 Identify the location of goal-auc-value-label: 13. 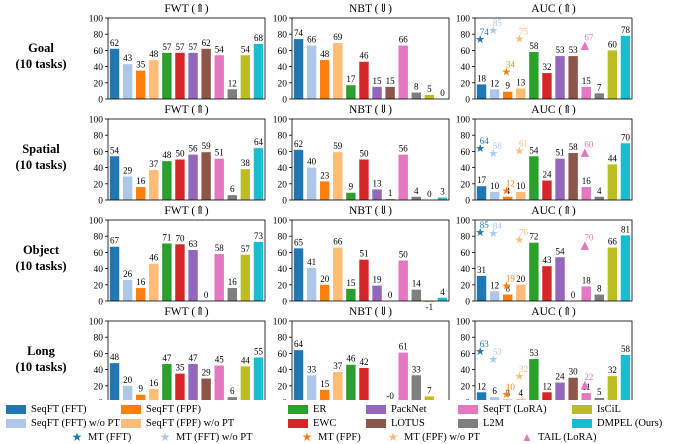
(521, 82).